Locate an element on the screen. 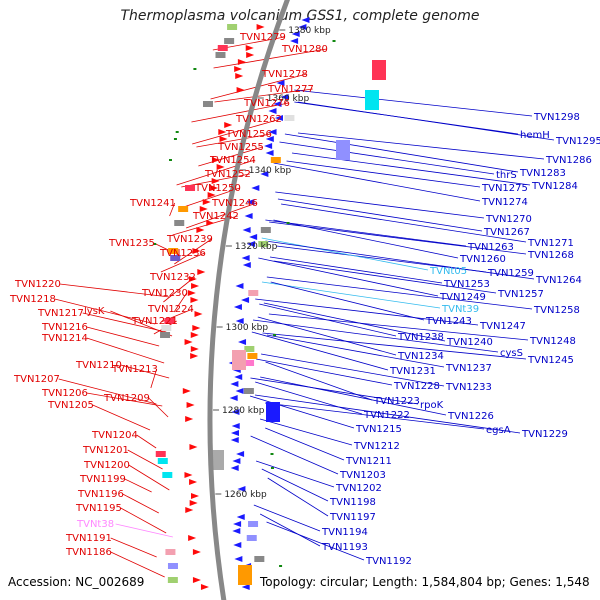 The image size is (600, 600). gene-label-left: lysK is located at coordinates (94, 311).